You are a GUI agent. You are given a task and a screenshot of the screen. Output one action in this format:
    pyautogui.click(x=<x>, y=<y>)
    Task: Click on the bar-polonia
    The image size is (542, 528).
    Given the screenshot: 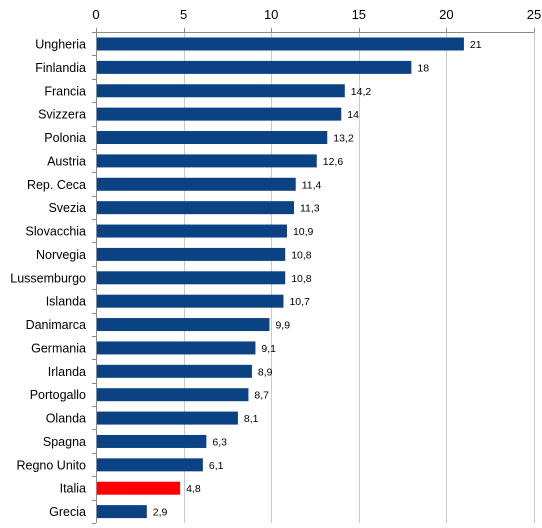 What is the action you would take?
    pyautogui.click(x=212, y=138)
    